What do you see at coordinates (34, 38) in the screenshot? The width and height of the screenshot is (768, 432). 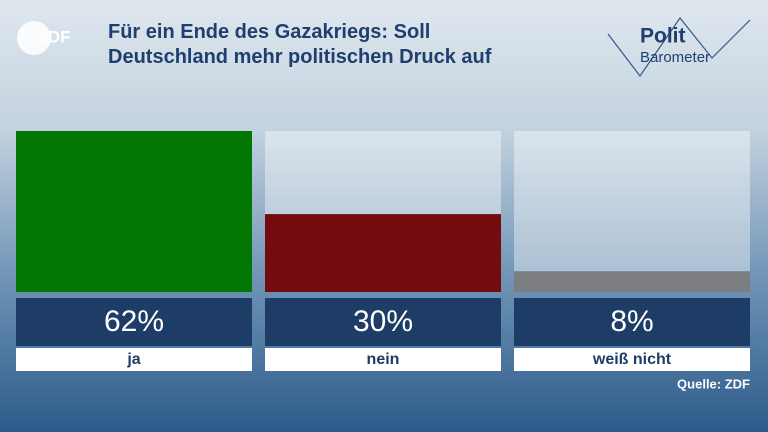 I see `logo-disc` at bounding box center [34, 38].